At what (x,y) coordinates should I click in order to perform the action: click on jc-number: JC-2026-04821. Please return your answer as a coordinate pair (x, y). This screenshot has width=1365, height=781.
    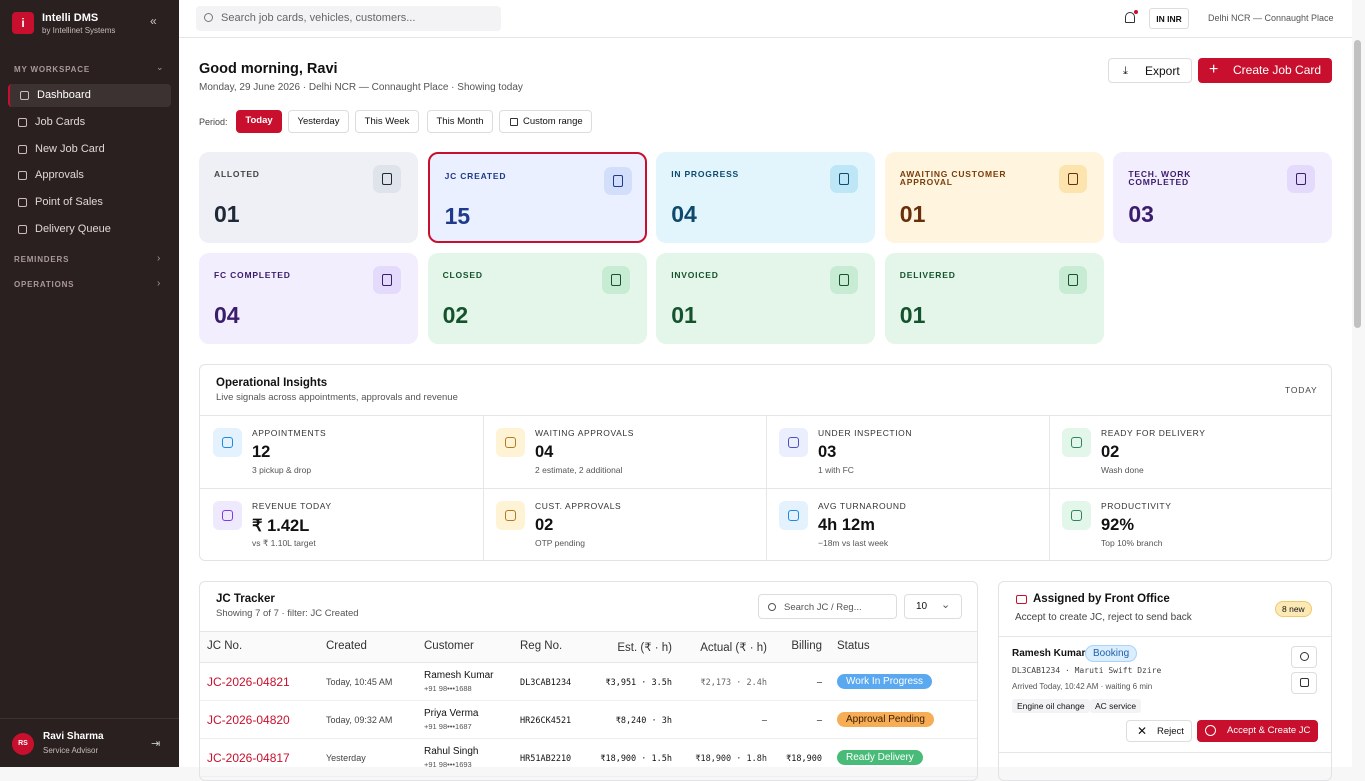
    Looking at the image, I should click on (248, 682).